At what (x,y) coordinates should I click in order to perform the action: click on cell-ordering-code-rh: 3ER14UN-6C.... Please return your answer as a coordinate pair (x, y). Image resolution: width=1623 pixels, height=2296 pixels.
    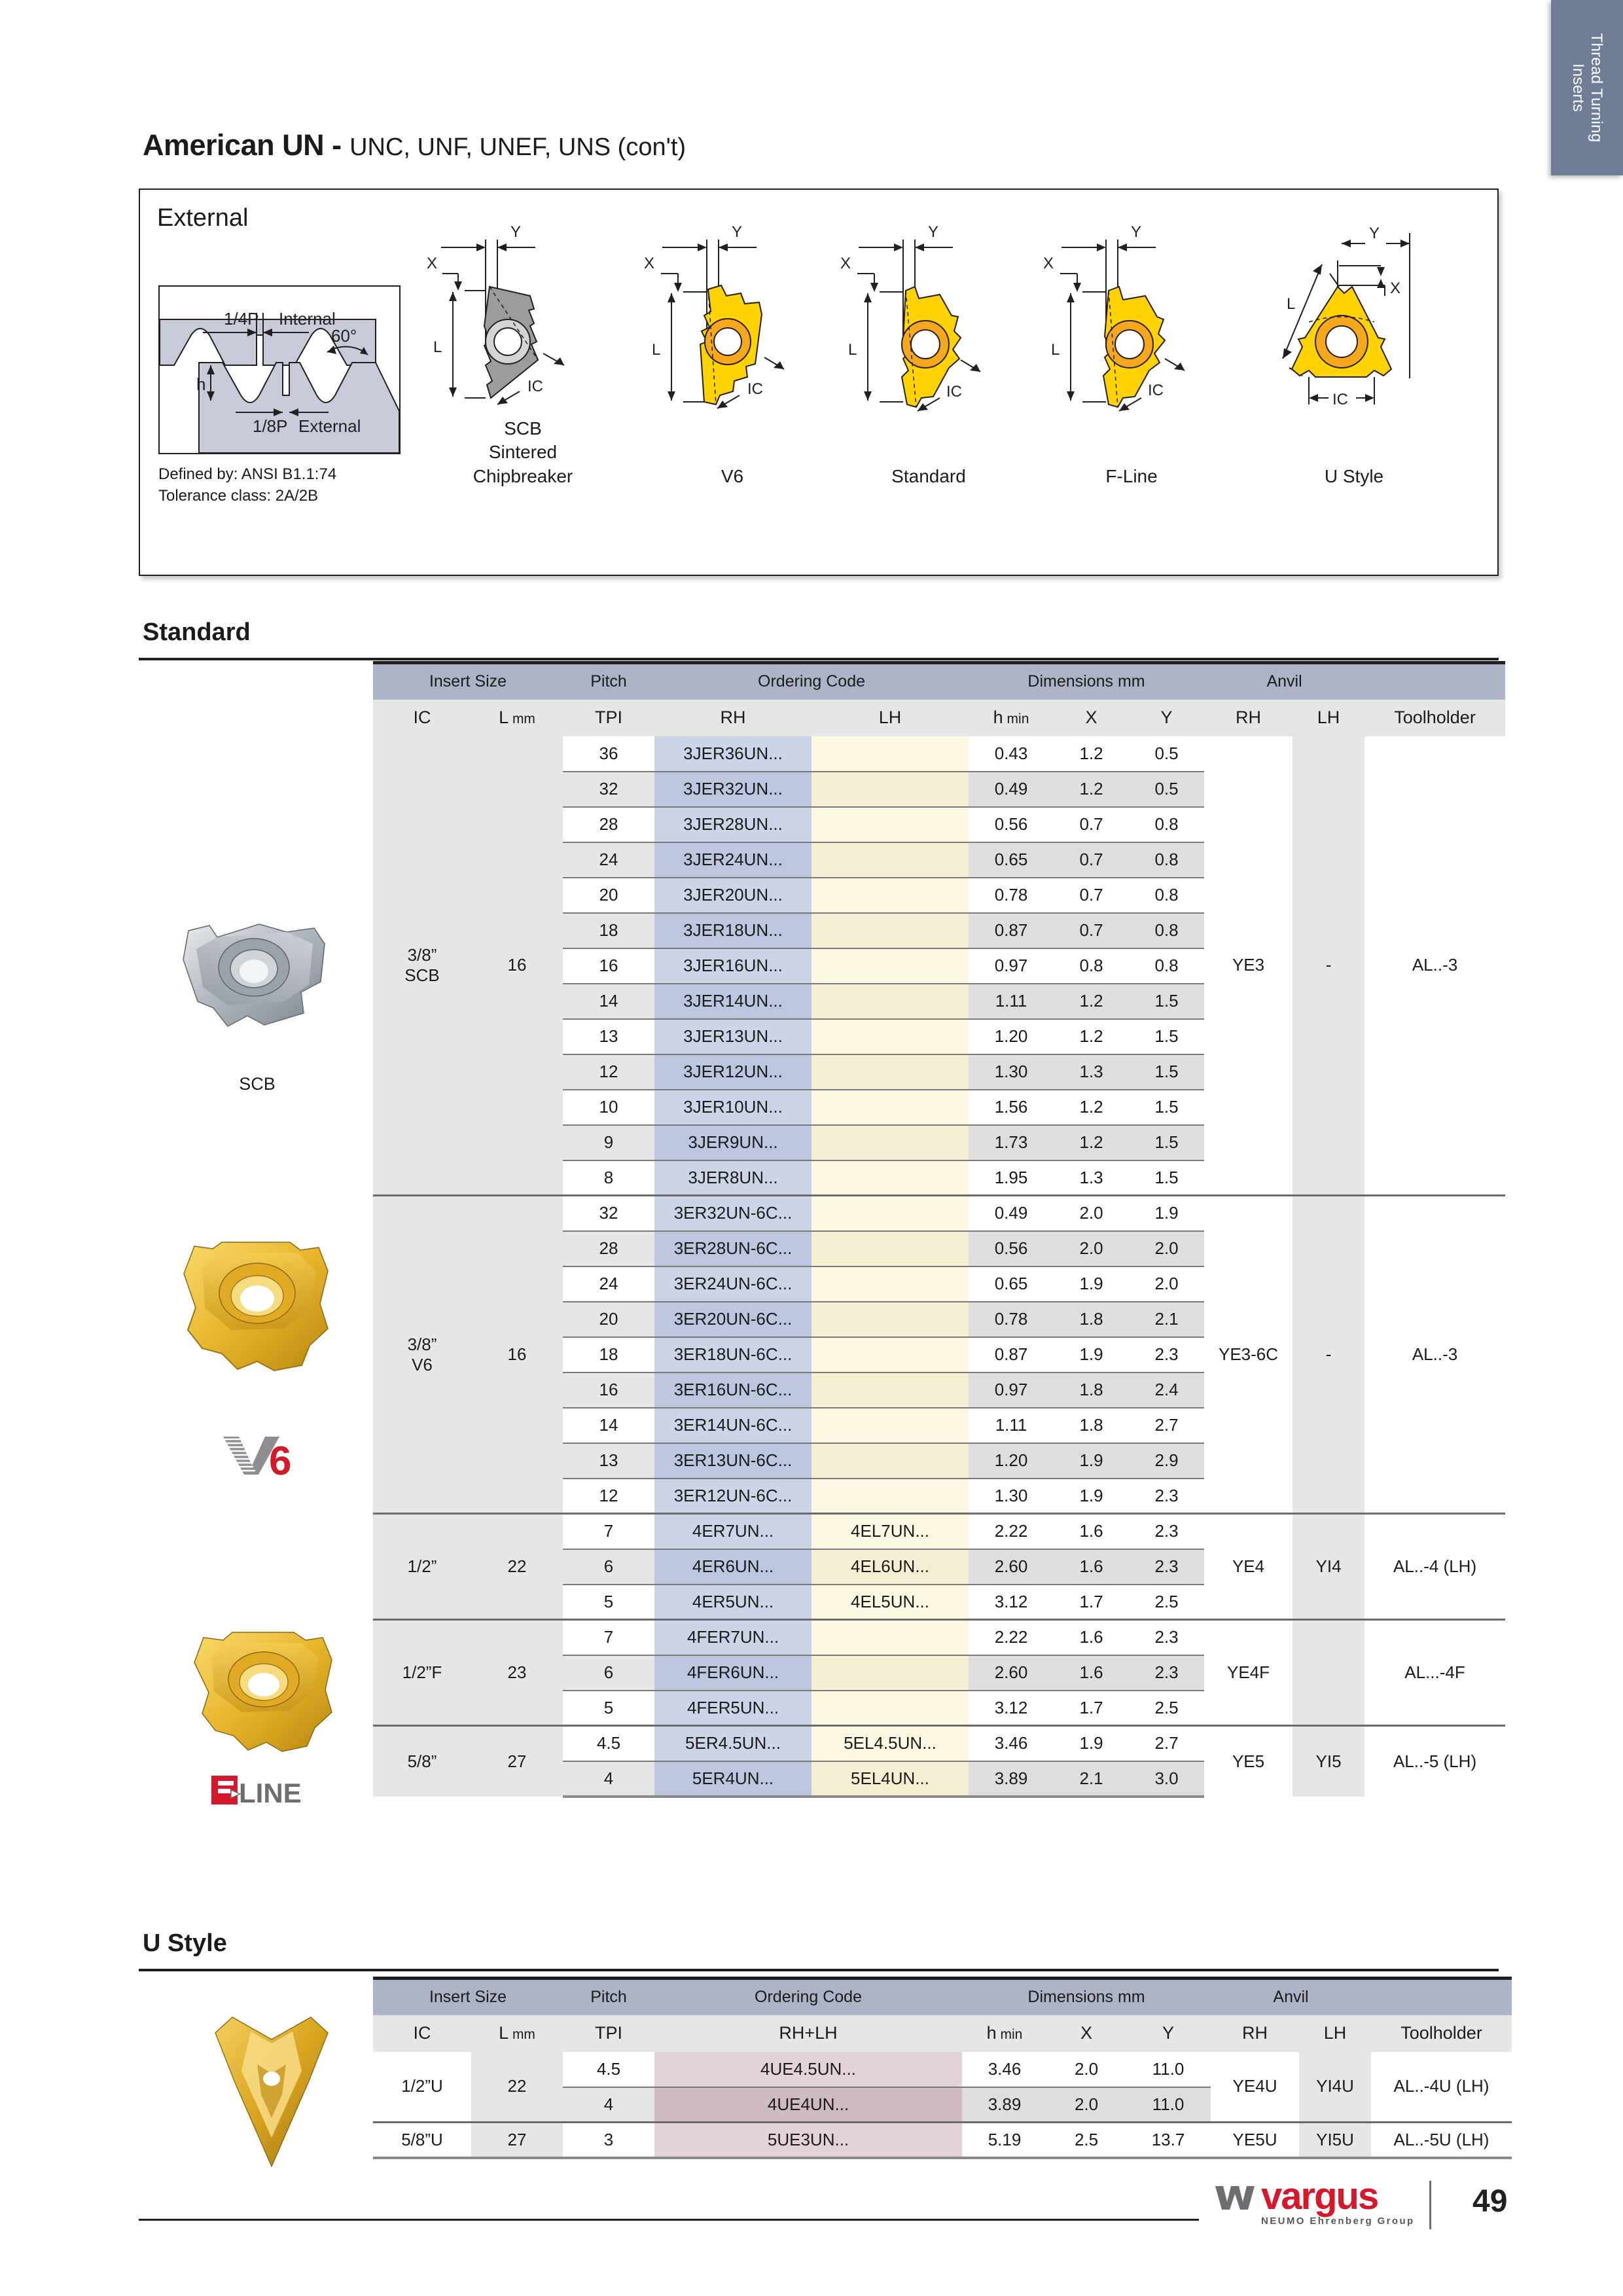
    Looking at the image, I should click on (733, 1425).